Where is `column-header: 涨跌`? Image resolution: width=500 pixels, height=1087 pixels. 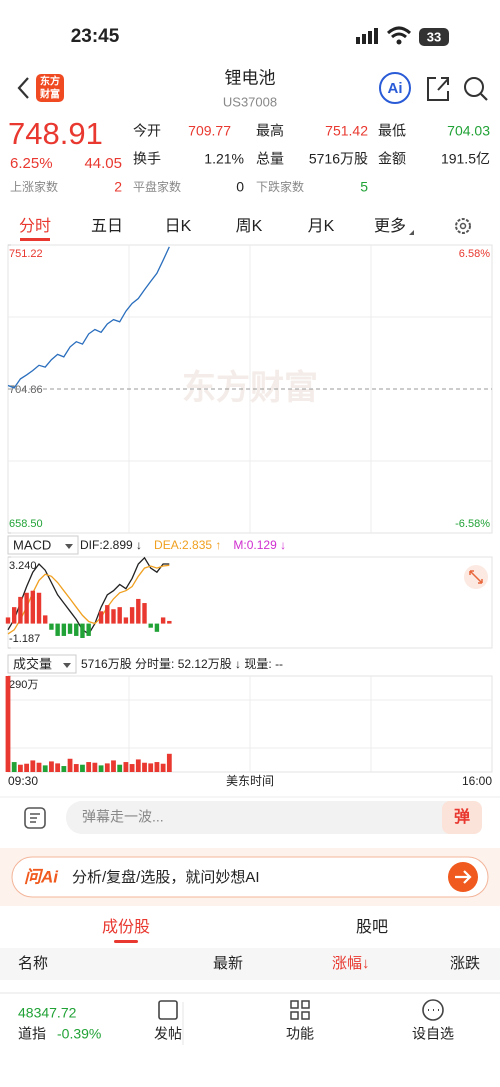 column-header: 涨跌 is located at coordinates (465, 963).